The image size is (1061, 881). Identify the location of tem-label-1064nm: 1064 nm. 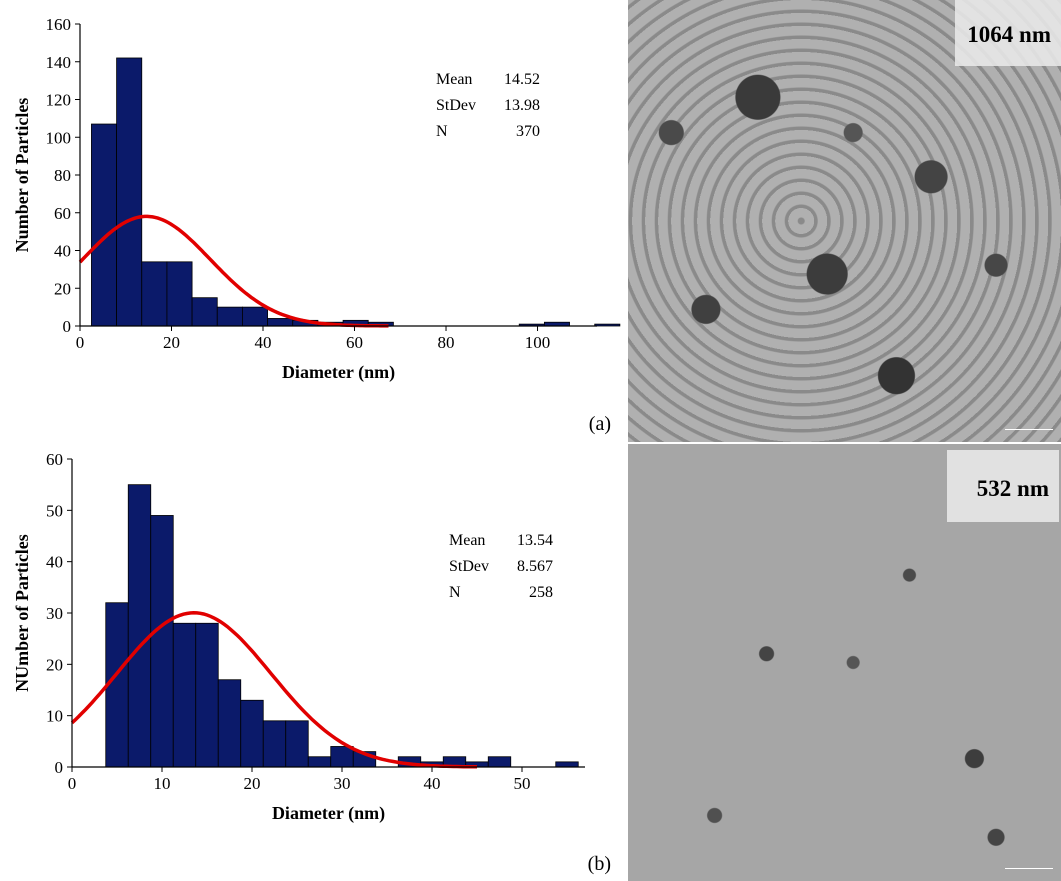
(1008, 33).